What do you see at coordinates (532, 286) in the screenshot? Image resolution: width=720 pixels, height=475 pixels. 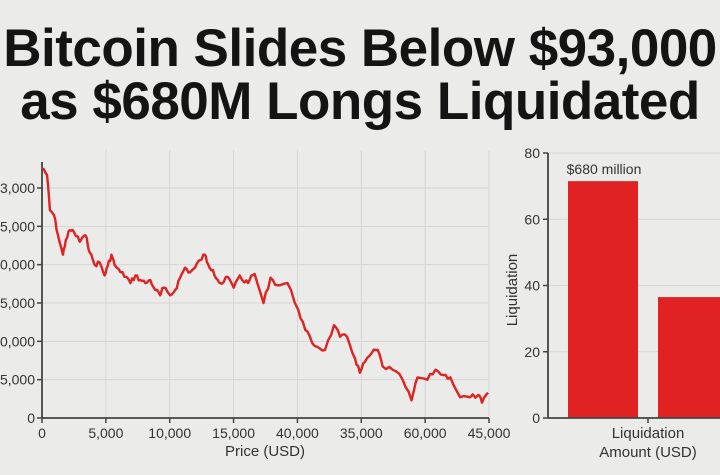 I see `bar-y-tick-label: 40` at bounding box center [532, 286].